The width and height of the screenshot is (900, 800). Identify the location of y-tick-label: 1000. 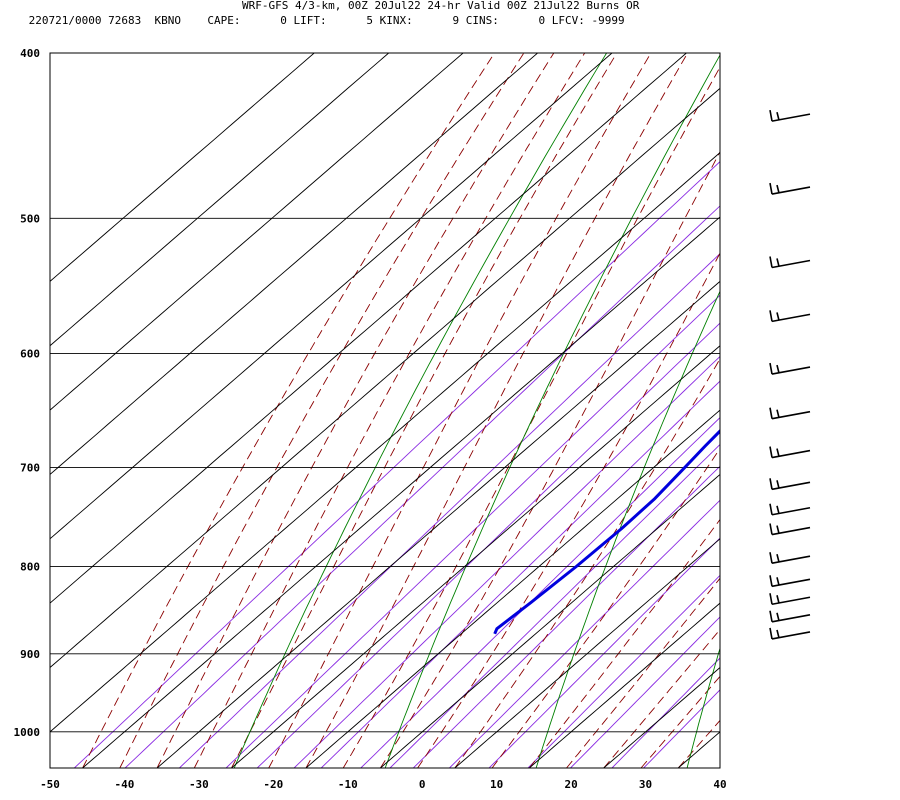
(27, 732).